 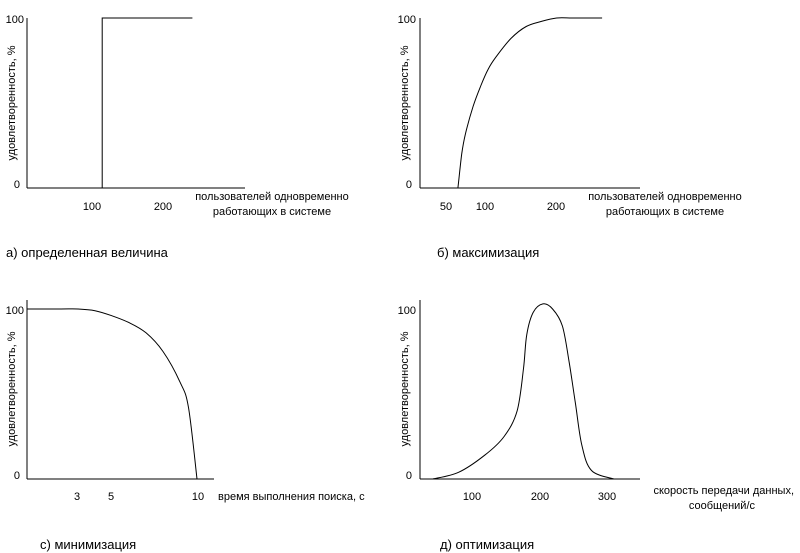 I want to click on x-tick-5: 5, so click(x=111, y=497).